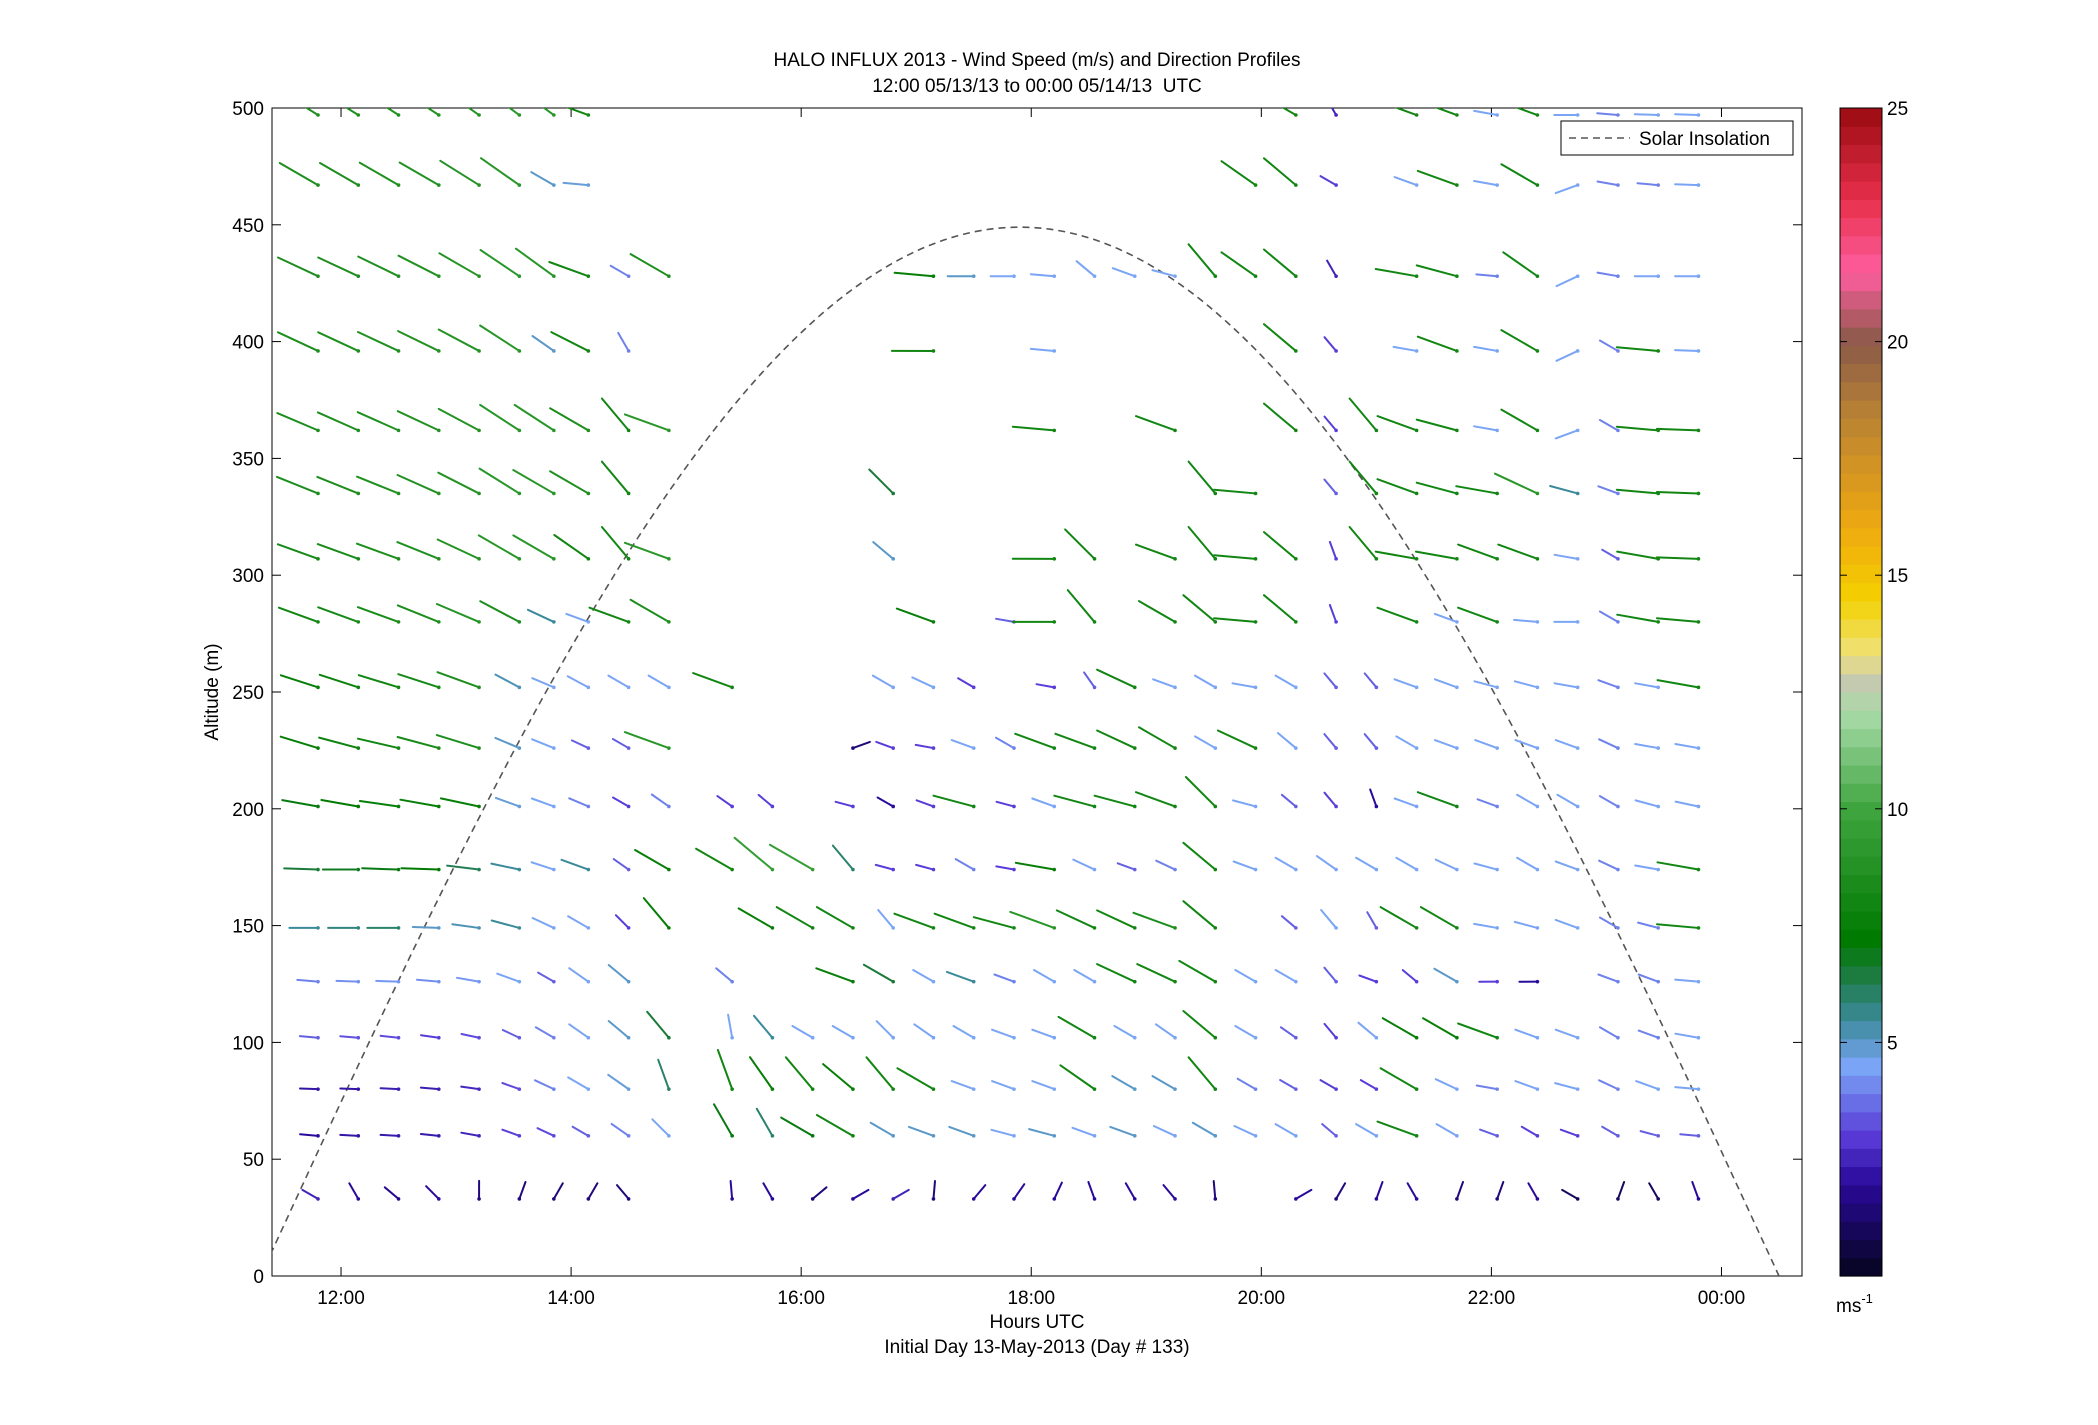 This screenshot has height=1425, width=2098. I want to click on colorbar-unit-exponent: -1, so click(1867, 1298).